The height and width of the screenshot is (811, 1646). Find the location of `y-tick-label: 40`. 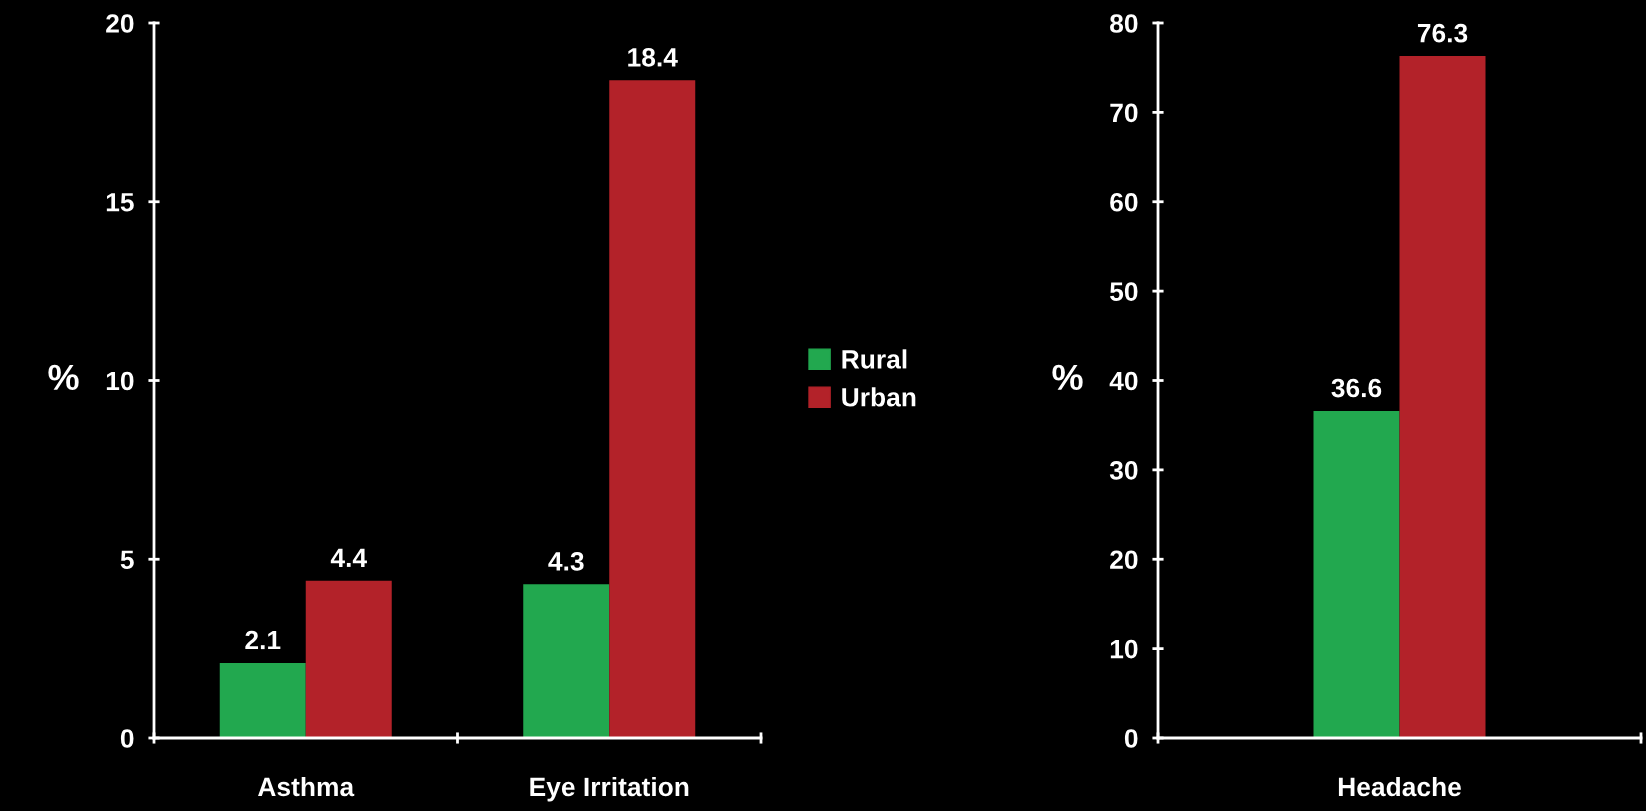

y-tick-label: 40 is located at coordinates (1123, 381).